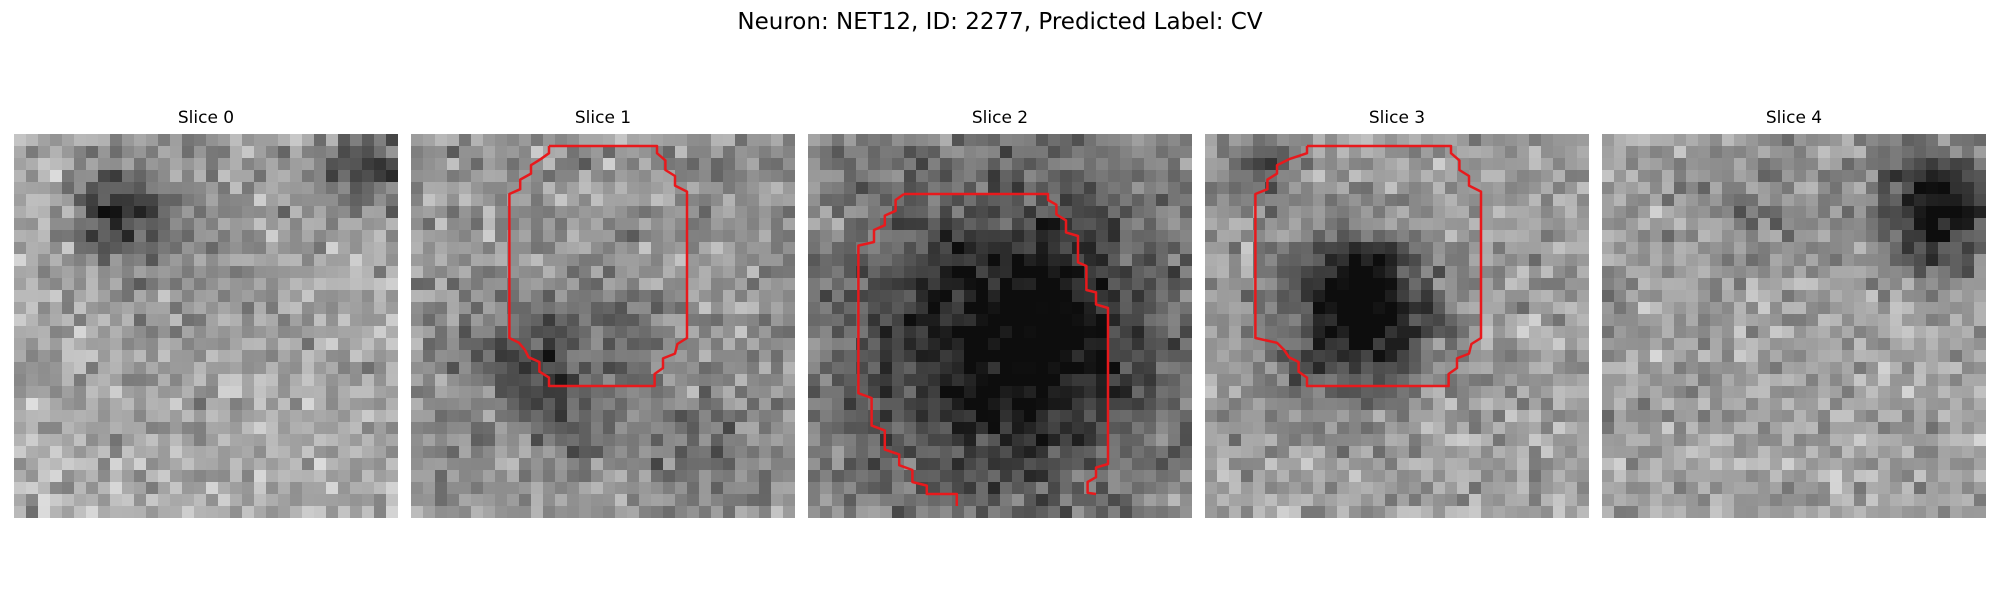 This screenshot has height=600, width=2000. I want to click on slice-0-title: Slice 0, so click(206, 118).